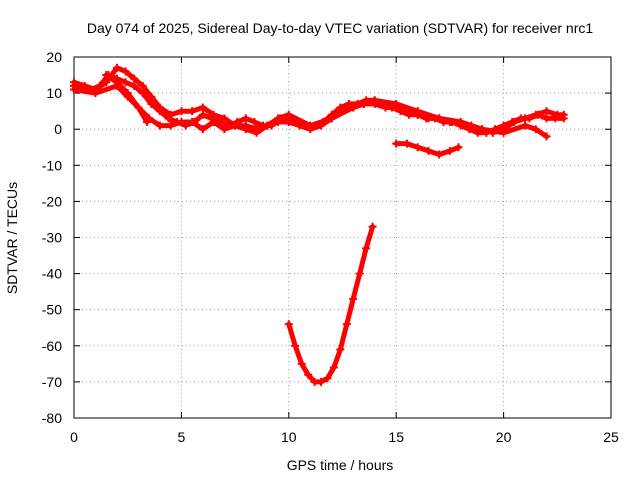 This screenshot has height=480, width=640. I want to click on y-tick-label: 20, so click(54, 57).